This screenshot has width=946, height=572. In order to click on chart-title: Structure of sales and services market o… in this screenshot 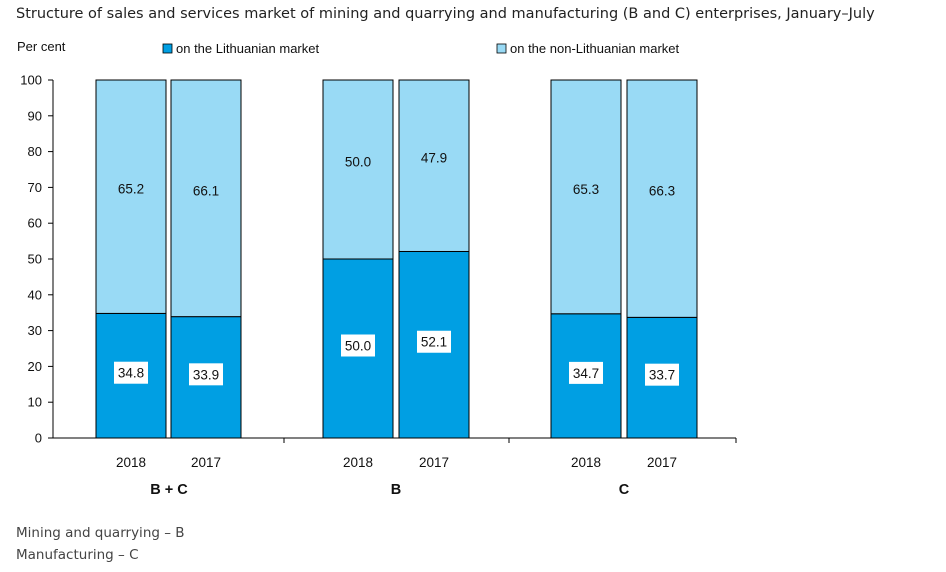, I will do `click(445, 14)`.